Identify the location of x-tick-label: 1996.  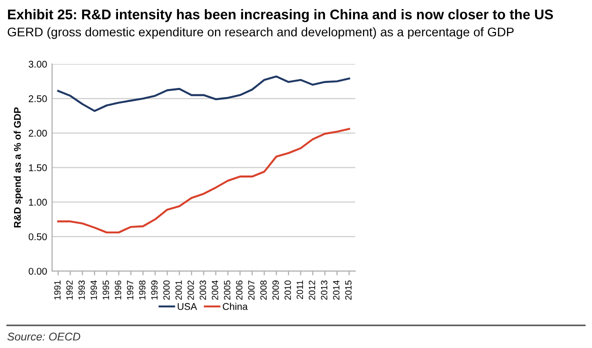
(118, 290).